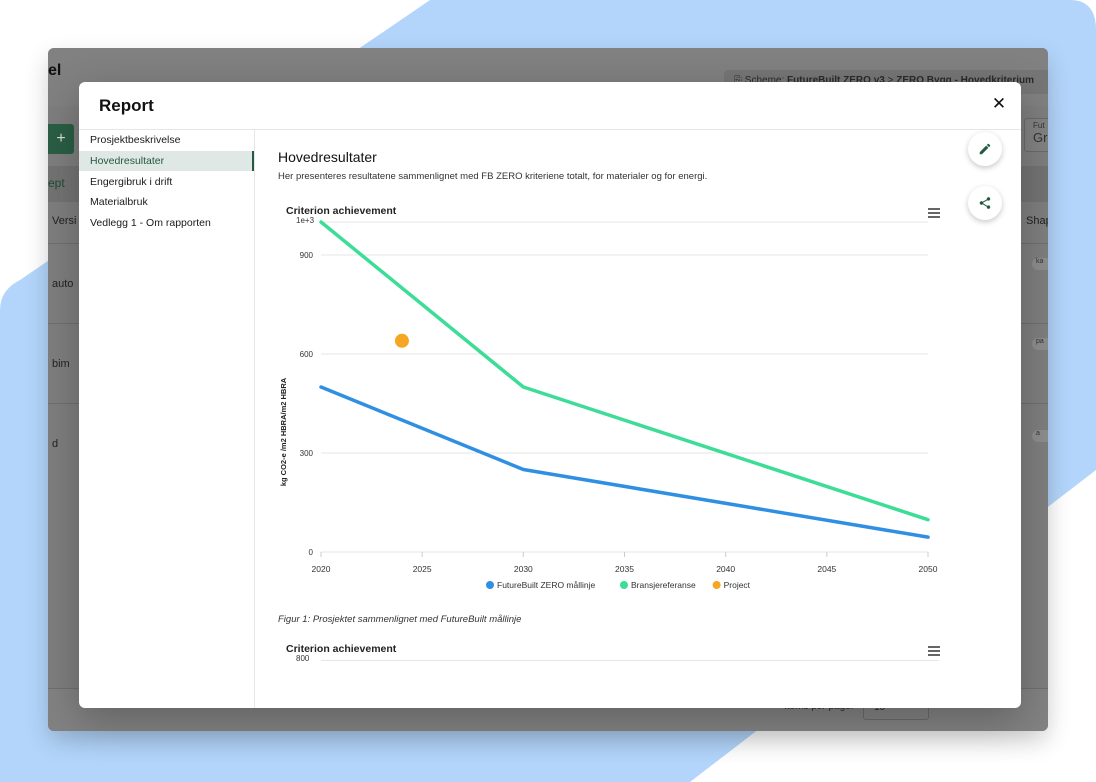 The width and height of the screenshot is (1096, 782). What do you see at coordinates (119, 202) in the screenshot?
I see `nav-item-materialbruk: Materialbruk` at bounding box center [119, 202].